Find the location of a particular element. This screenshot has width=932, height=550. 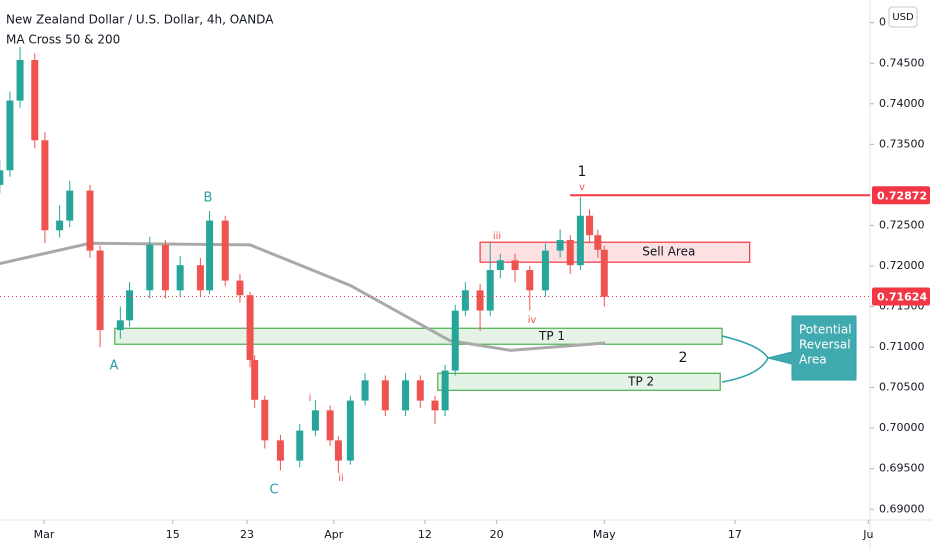

wave-label: C is located at coordinates (273, 490).